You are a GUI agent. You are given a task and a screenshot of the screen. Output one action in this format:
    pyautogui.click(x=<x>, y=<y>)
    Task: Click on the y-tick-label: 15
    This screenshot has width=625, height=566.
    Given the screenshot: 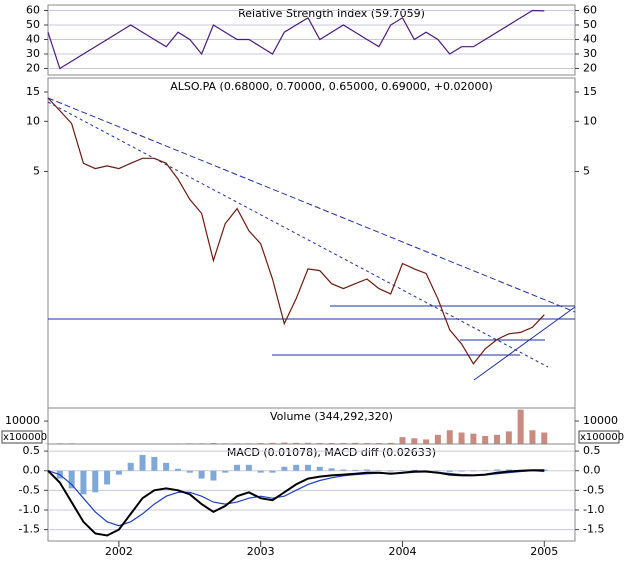 What is the action you would take?
    pyautogui.click(x=33, y=91)
    